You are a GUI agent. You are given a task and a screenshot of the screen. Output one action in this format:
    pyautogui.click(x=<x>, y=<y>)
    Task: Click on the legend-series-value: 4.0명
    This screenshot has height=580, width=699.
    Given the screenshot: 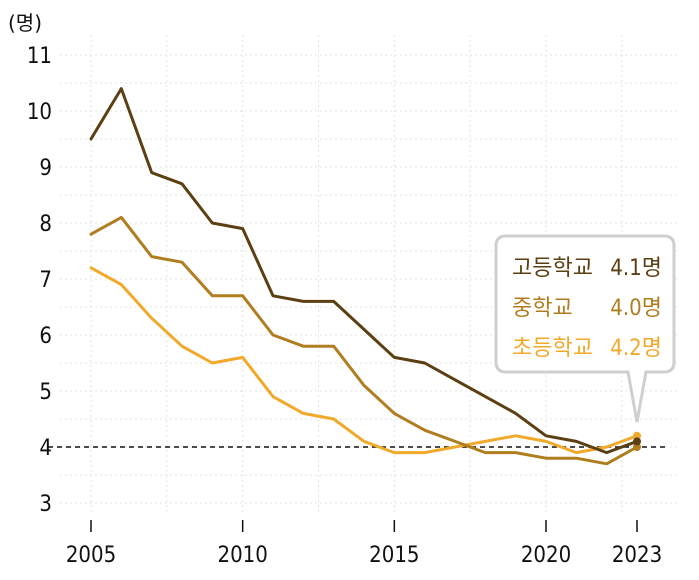 What is the action you would take?
    pyautogui.click(x=636, y=308)
    